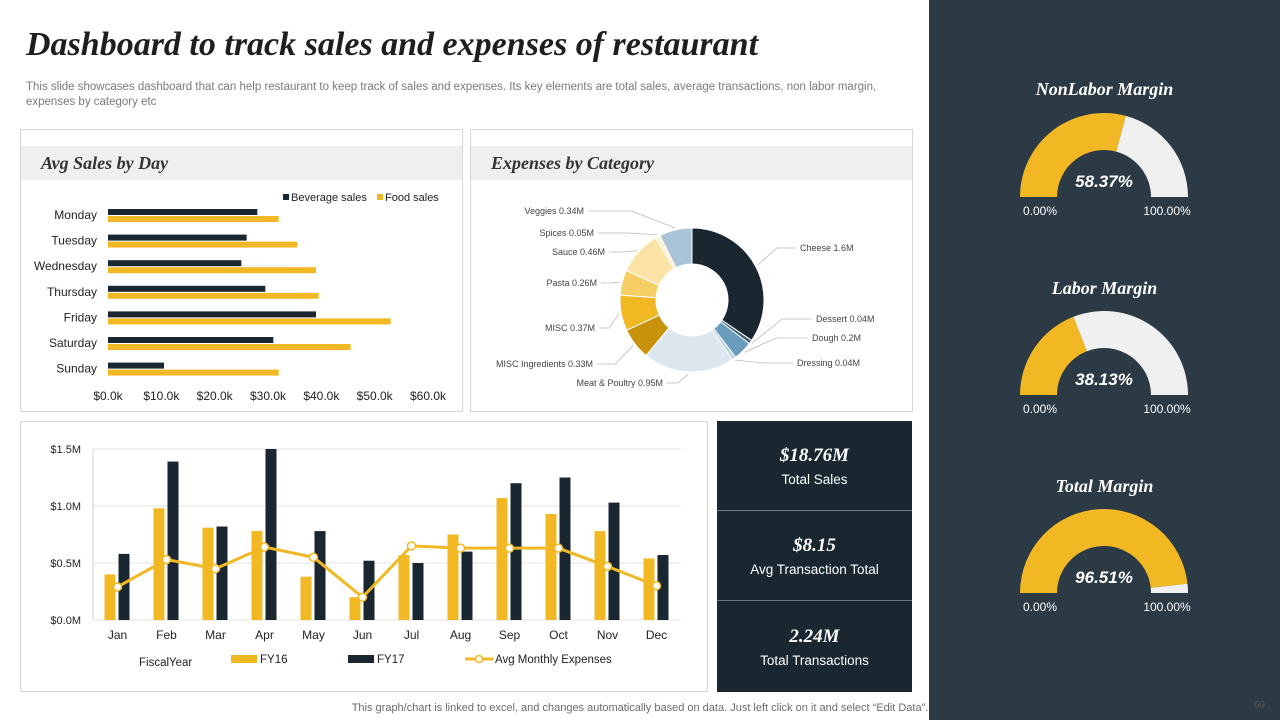 The height and width of the screenshot is (720, 1280). I want to click on kpi-avg-transaction: $8.15 Avg Transaction Total, so click(814, 555).